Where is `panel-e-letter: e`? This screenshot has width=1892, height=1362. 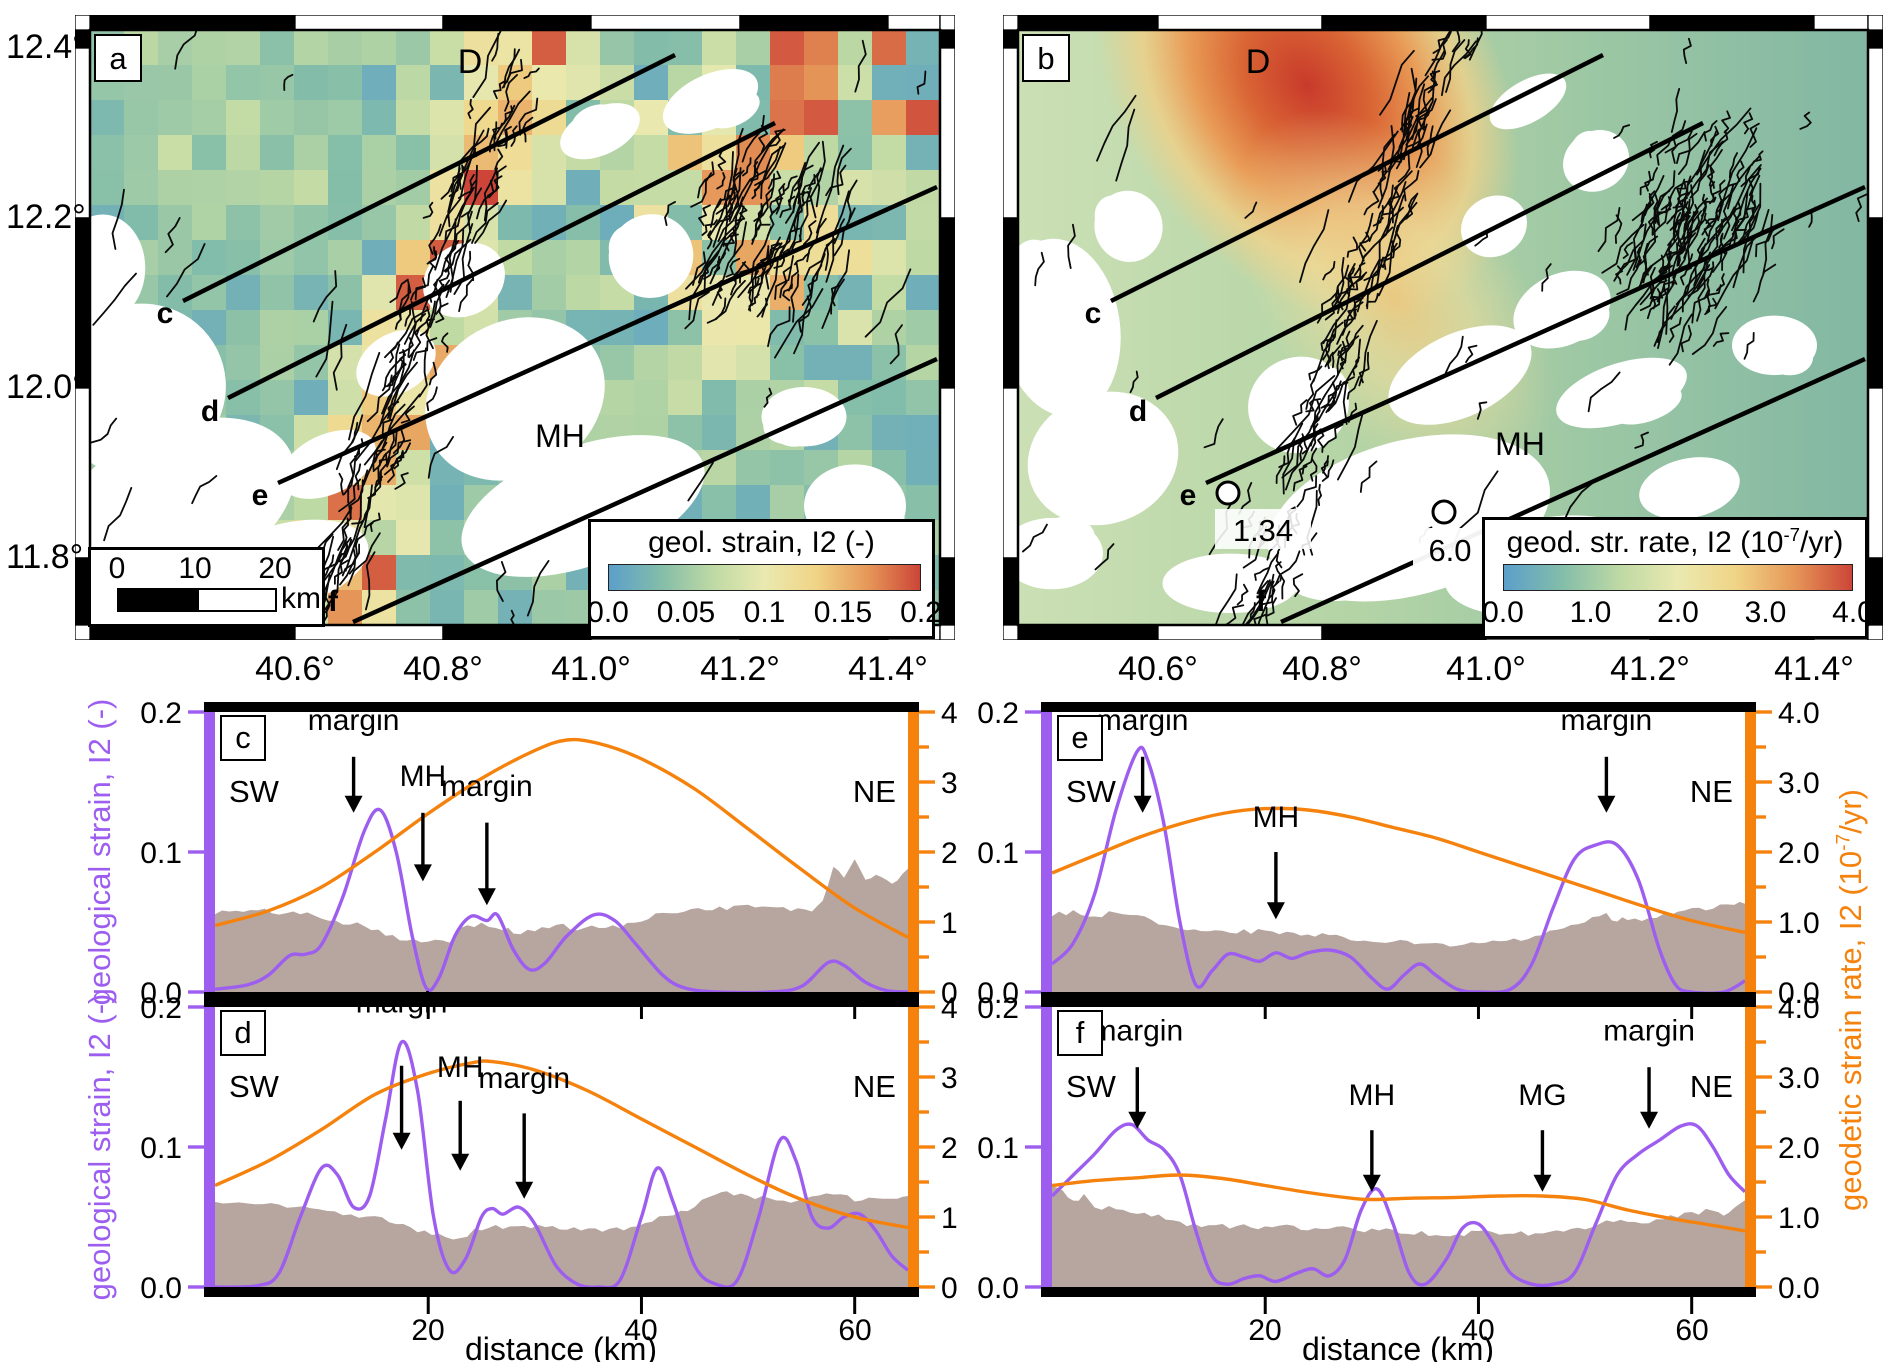 panel-e-letter: e is located at coordinates (1079, 737).